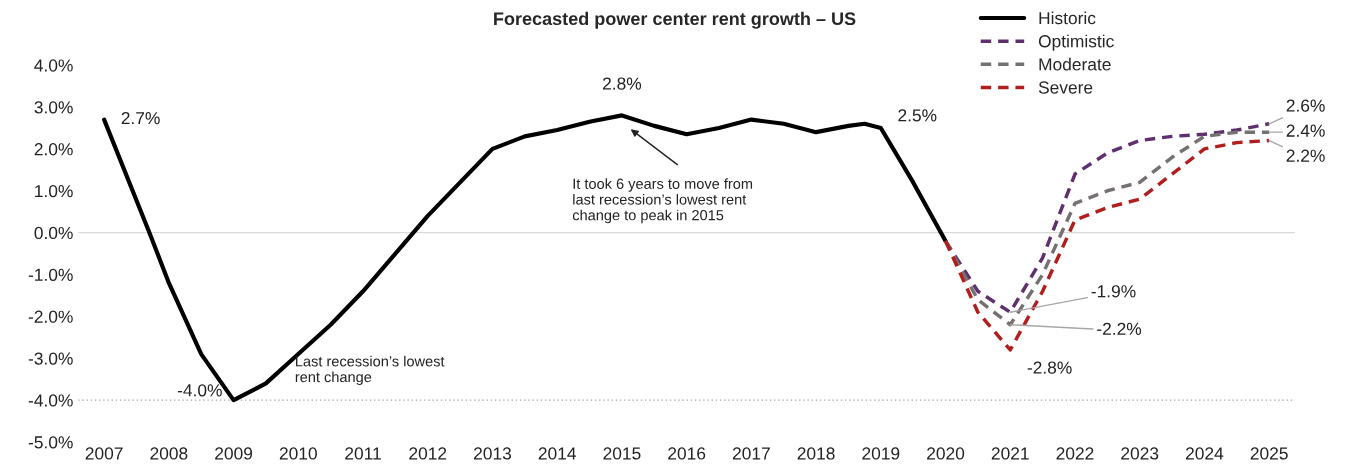 Image resolution: width=1349 pixels, height=474 pixels. I want to click on y-tick-label: -3.0%, so click(50, 358).